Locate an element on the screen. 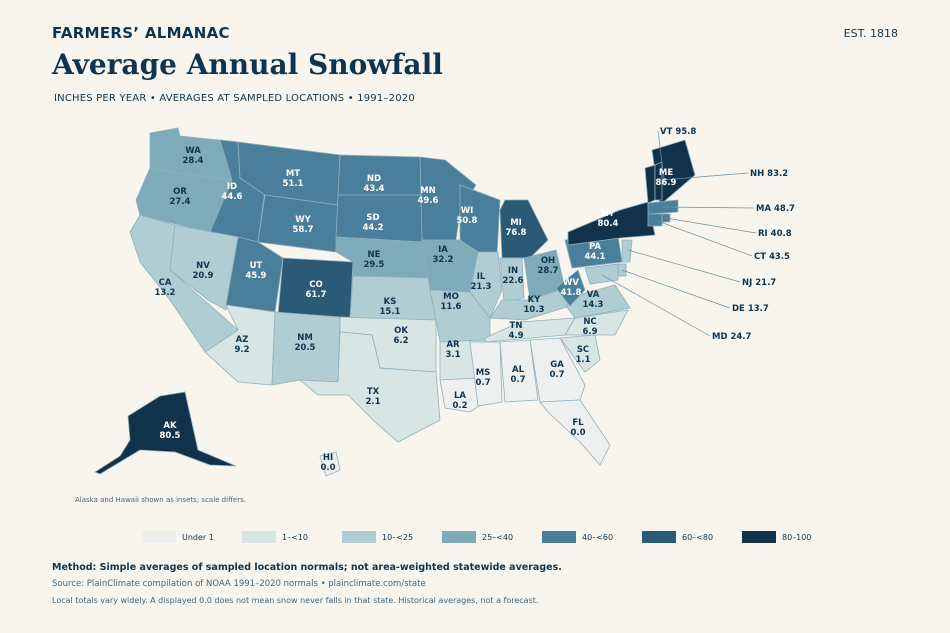  callout-label-de: DE 13.7 is located at coordinates (750, 309).